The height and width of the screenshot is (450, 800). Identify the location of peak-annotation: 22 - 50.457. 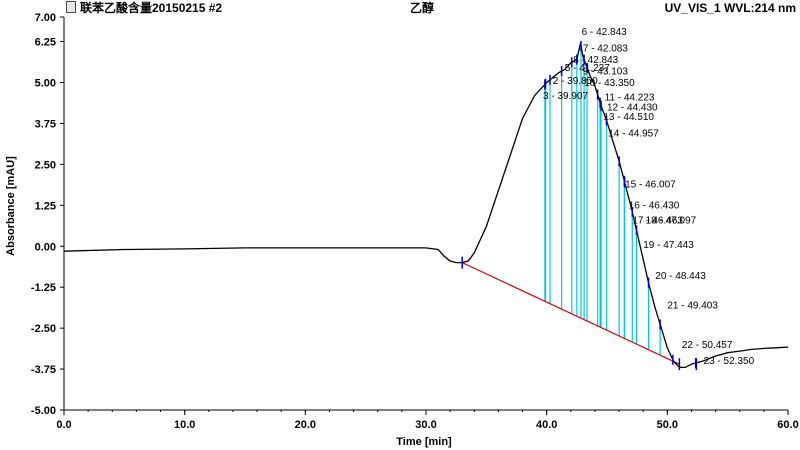
(707, 345).